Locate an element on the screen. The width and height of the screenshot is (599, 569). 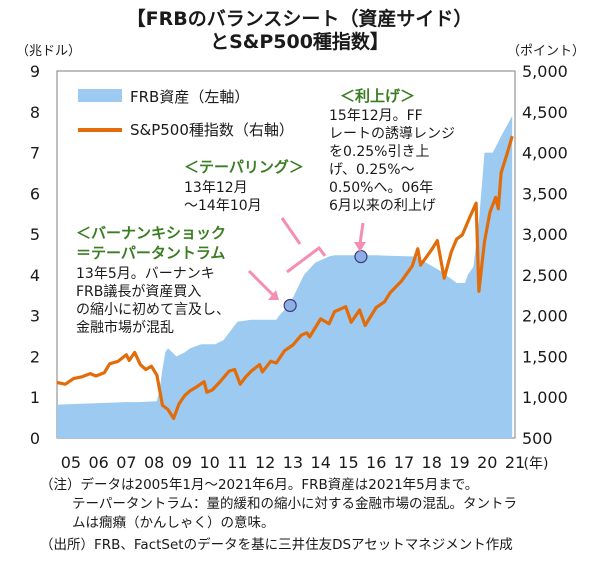
x-tick-label: 17 is located at coordinates (404, 462).